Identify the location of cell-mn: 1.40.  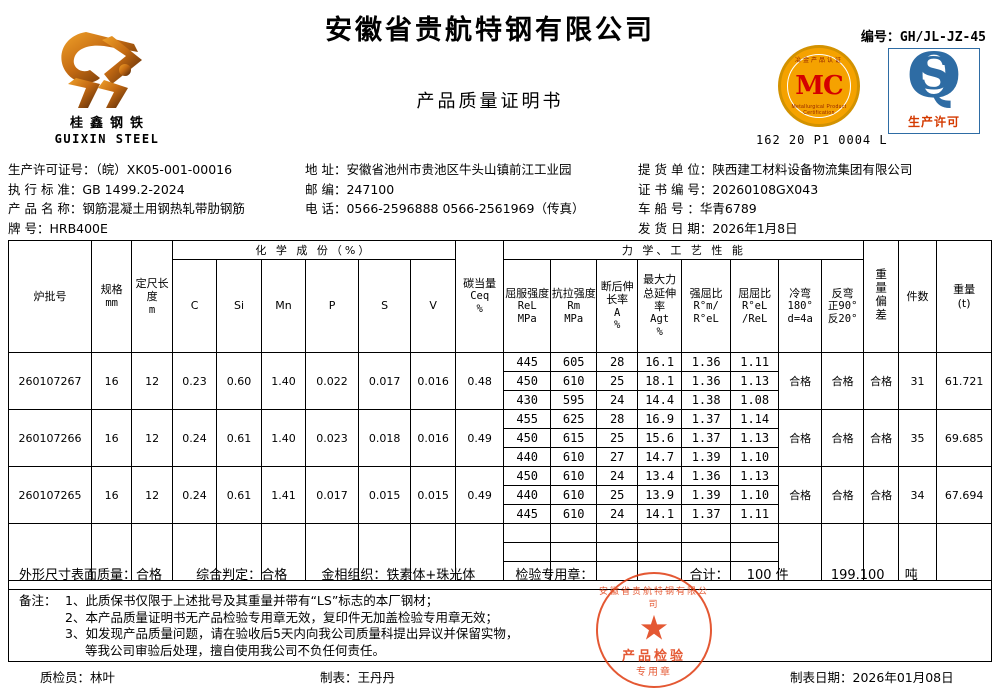
(283, 438).